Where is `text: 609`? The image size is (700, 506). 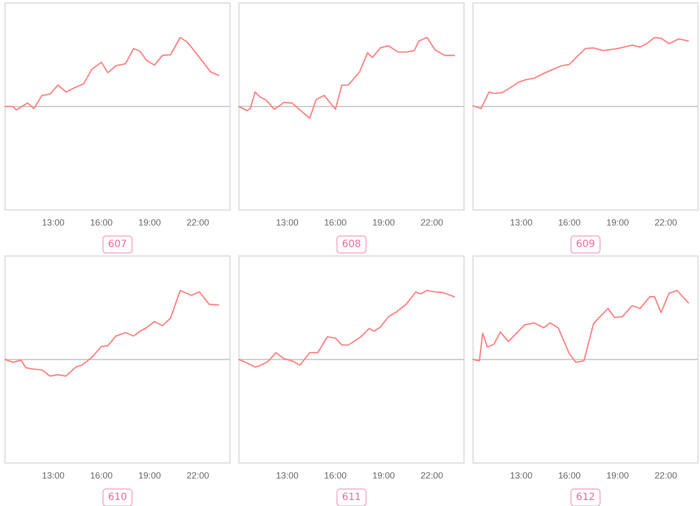
text: 609 is located at coordinates (586, 244).